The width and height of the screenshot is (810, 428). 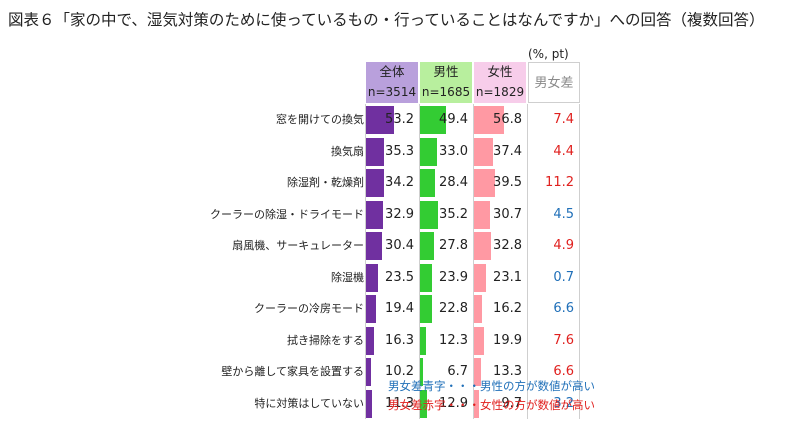 I want to click on row-label: 扇風機、サーキュレーター, so click(x=298, y=245).